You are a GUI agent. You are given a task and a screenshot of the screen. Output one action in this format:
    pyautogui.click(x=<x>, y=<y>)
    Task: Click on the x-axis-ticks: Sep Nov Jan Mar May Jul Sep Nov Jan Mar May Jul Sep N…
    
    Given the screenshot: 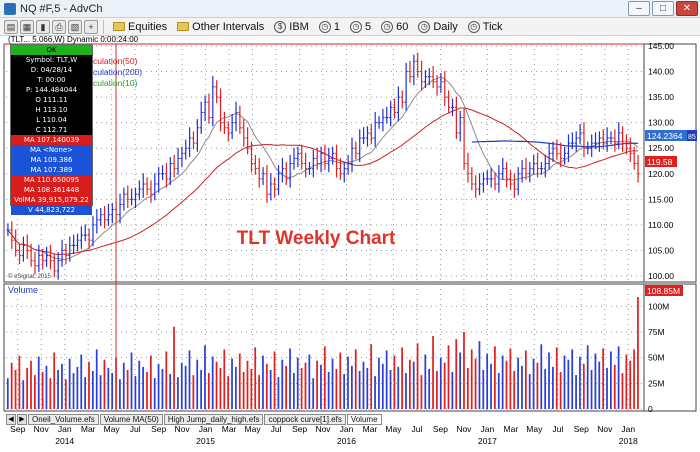 What is the action you would take?
    pyautogui.click(x=324, y=435)
    